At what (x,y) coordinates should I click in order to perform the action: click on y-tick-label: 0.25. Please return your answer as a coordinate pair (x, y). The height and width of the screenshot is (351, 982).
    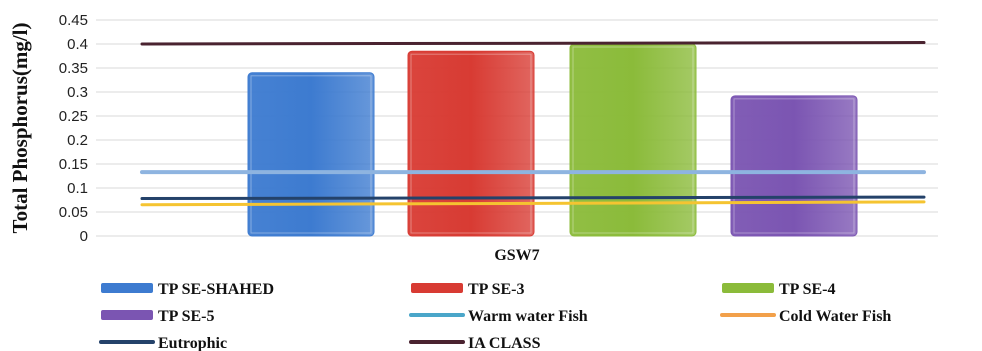
    Looking at the image, I should click on (73, 116).